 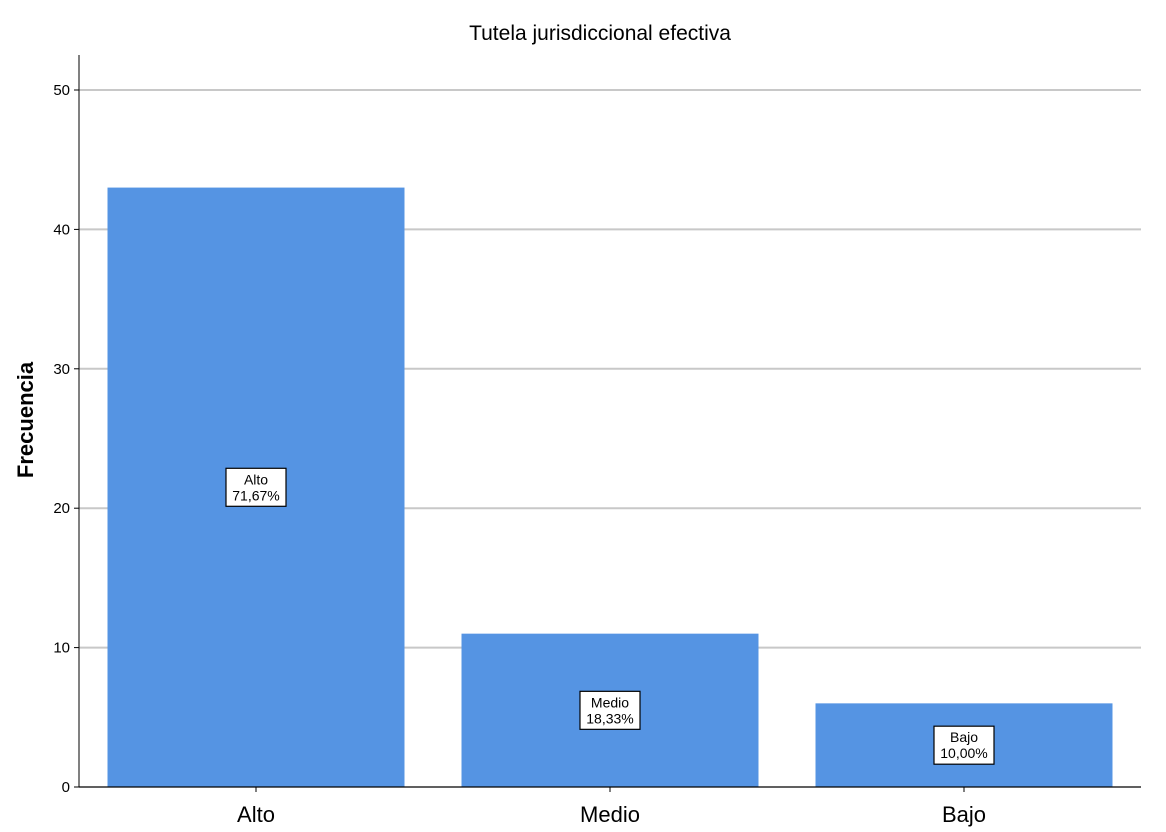 What do you see at coordinates (61, 369) in the screenshot?
I see `y-tick-label-30: 30` at bounding box center [61, 369].